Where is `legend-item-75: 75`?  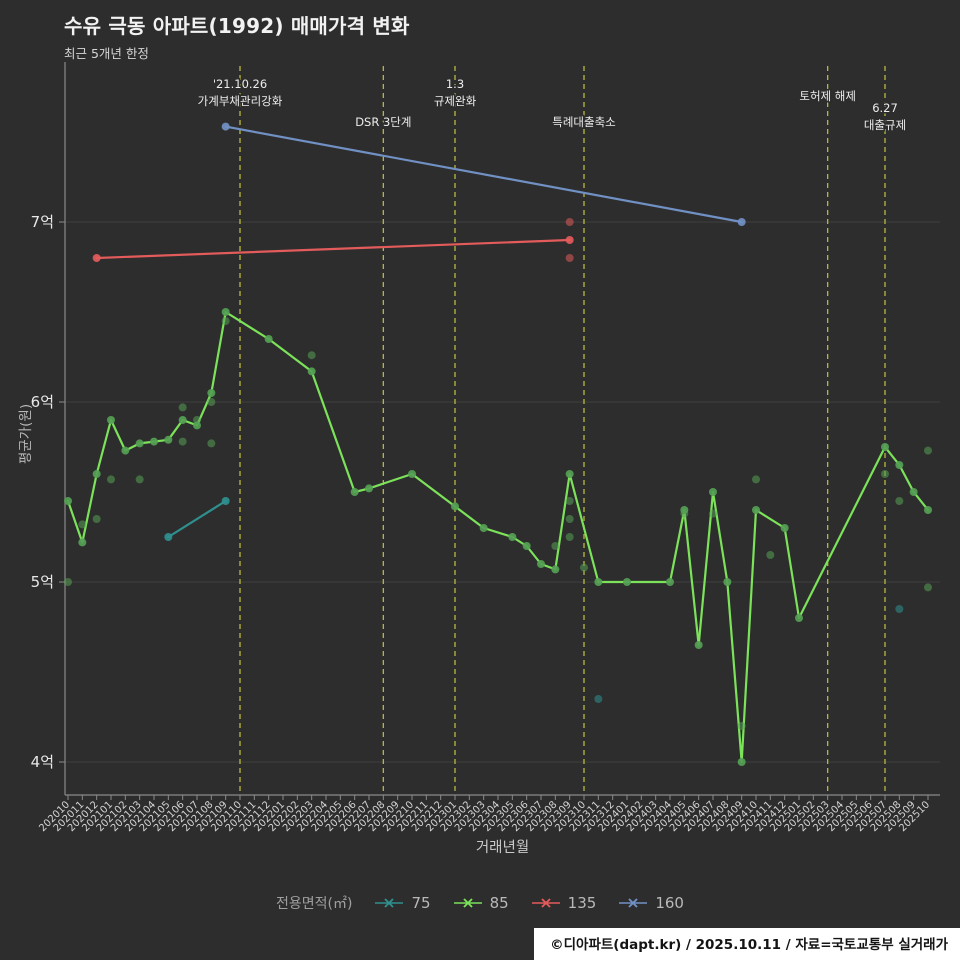
legend-item-75: 75 is located at coordinates (402, 903).